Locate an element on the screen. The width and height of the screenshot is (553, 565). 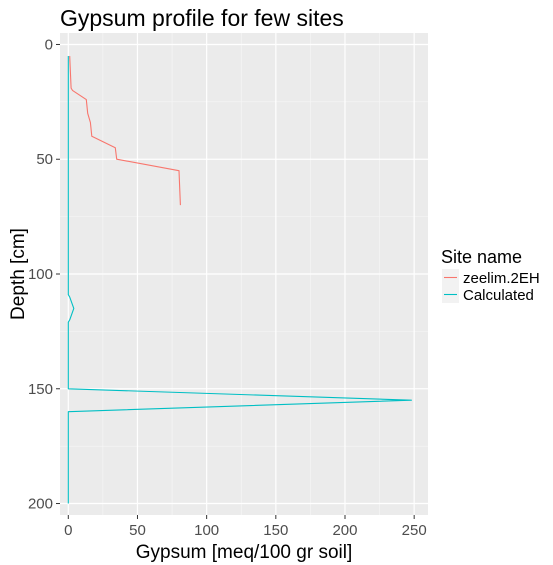
chart-title: Gypsum profile for few sites is located at coordinates (202, 18).